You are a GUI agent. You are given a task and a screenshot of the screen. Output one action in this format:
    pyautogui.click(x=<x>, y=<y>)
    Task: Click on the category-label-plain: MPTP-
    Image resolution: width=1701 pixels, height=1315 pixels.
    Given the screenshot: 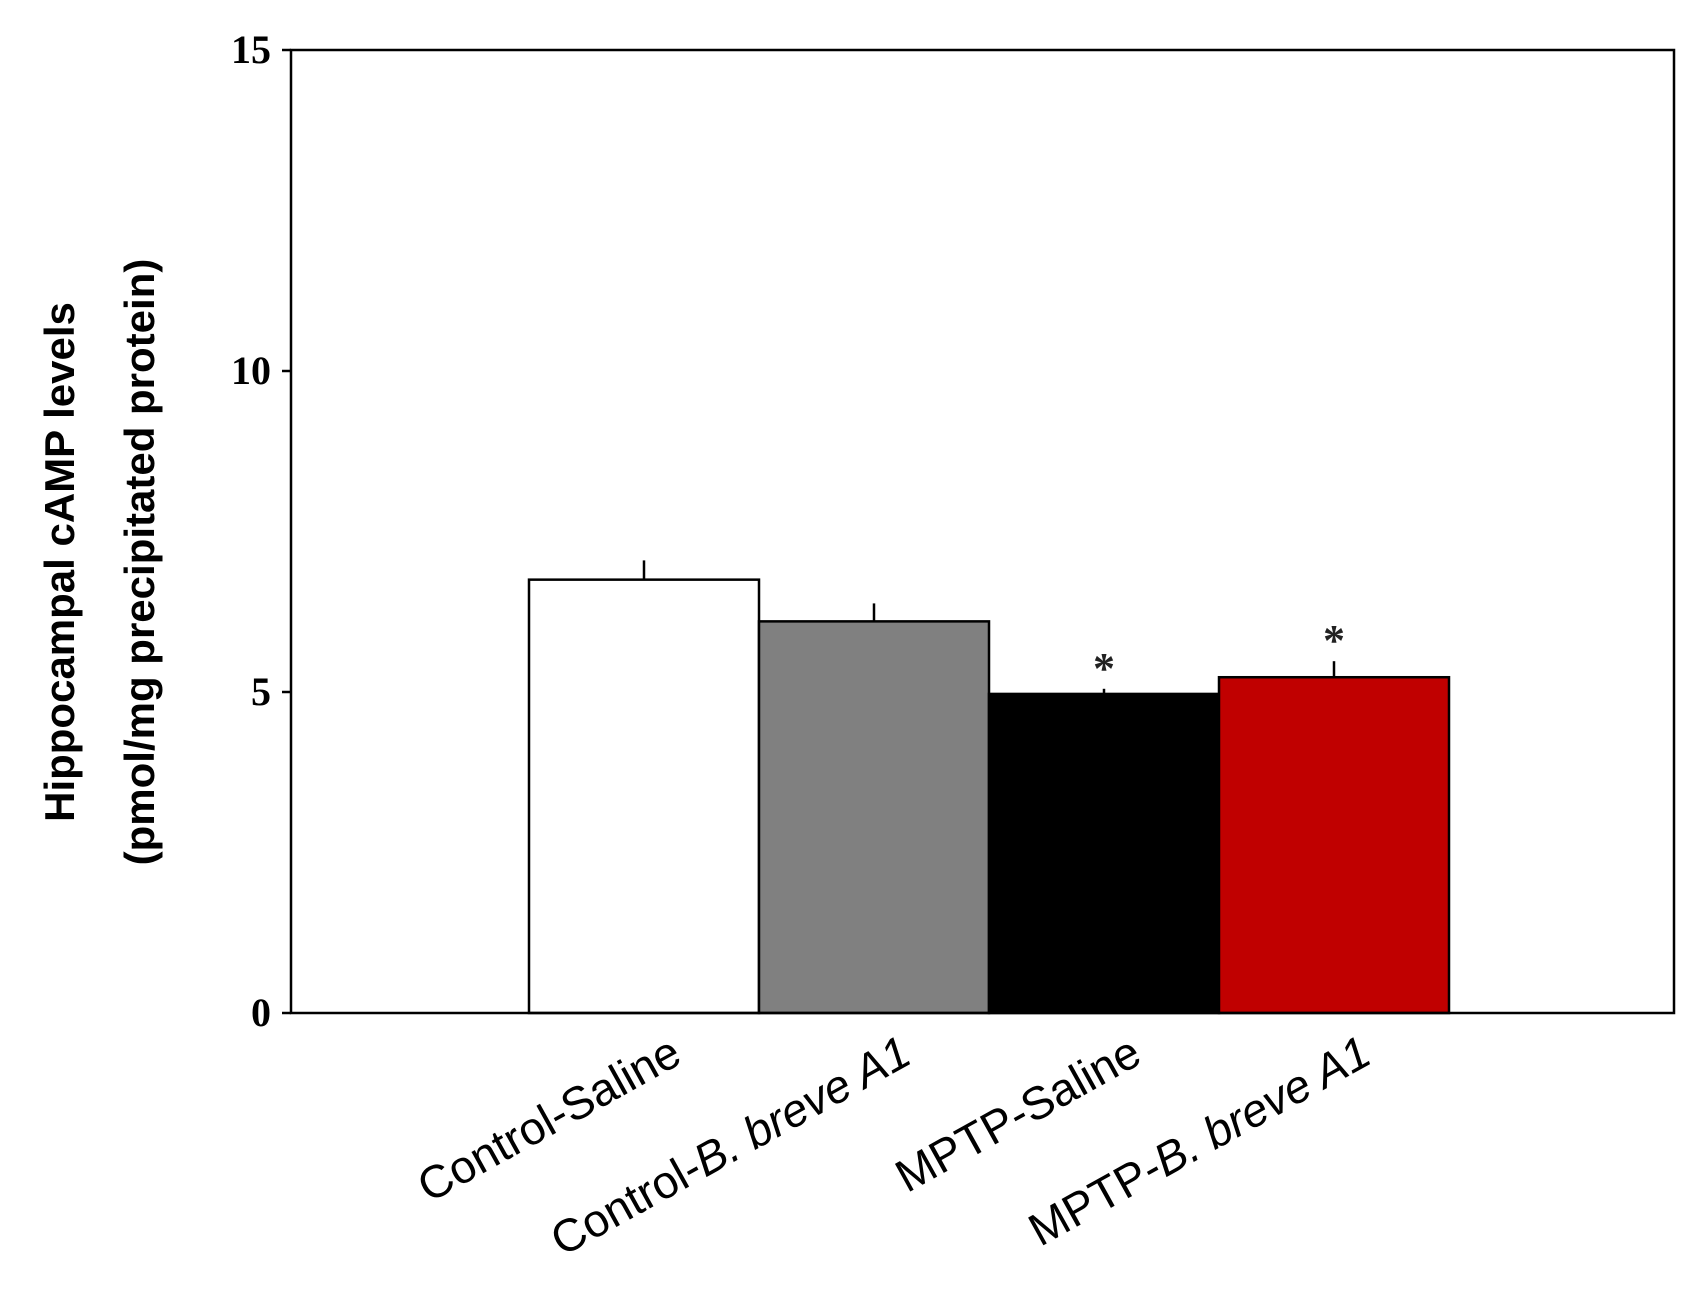 What is the action you would take?
    pyautogui.click(x=1095, y=1198)
    